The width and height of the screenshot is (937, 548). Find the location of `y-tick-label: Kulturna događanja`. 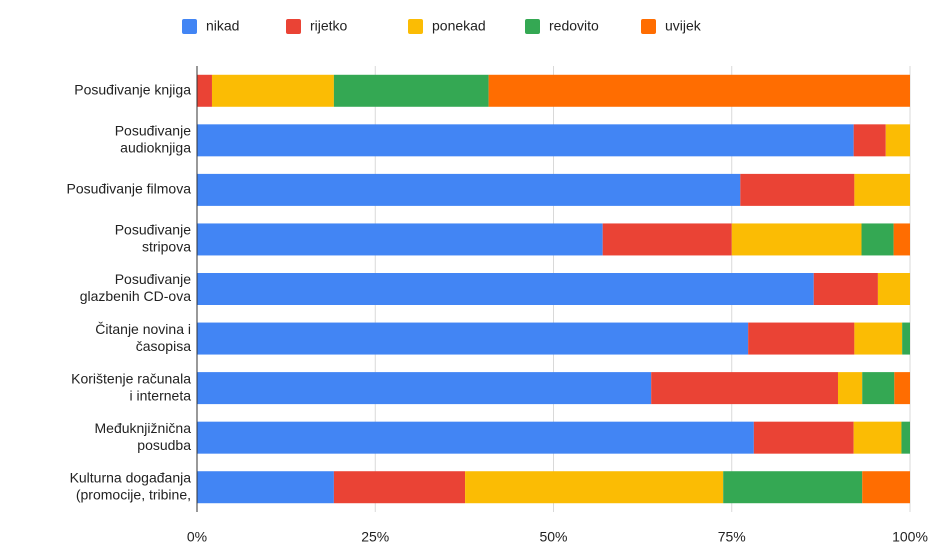

y-tick-label: Kulturna događanja is located at coordinates (131, 477).